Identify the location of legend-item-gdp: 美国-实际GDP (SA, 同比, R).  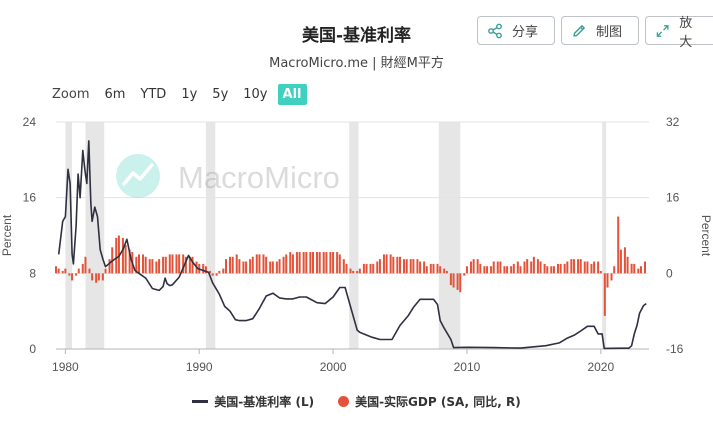
(429, 401).